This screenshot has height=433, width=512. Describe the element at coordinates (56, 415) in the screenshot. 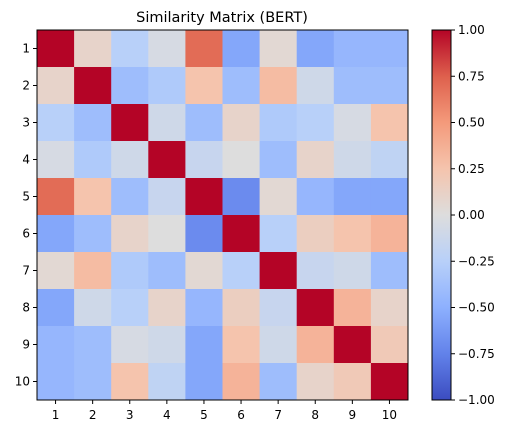

I see `x-tick-label: 1` at that location.